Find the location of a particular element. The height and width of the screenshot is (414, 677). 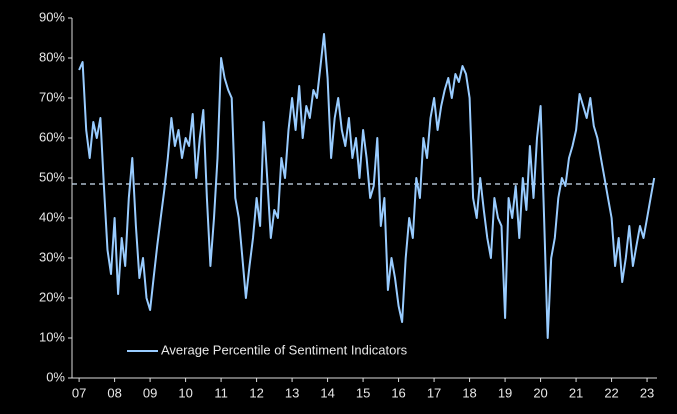

y-tick-label: 30% is located at coordinates (52, 256).